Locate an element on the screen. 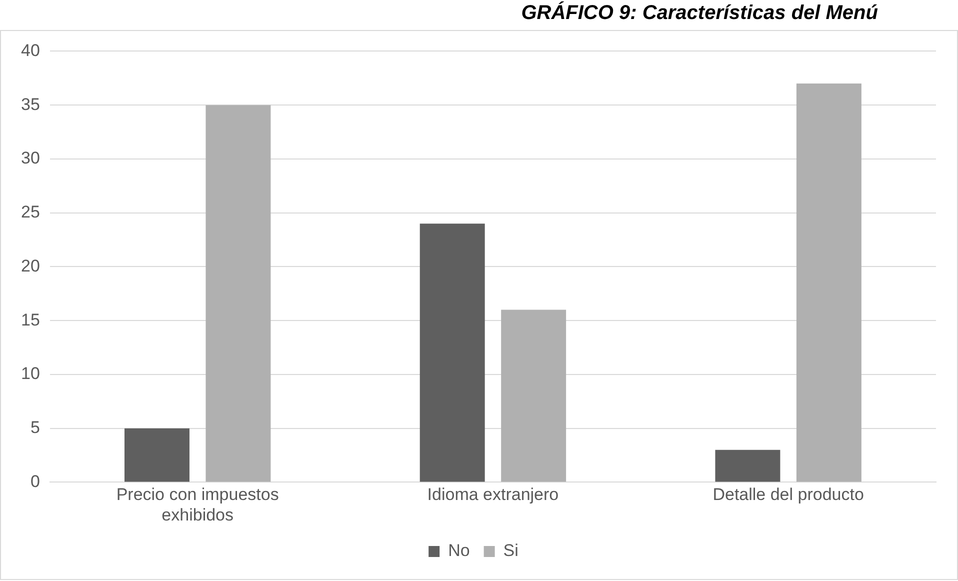  y-tick-label: 20 is located at coordinates (30, 266).